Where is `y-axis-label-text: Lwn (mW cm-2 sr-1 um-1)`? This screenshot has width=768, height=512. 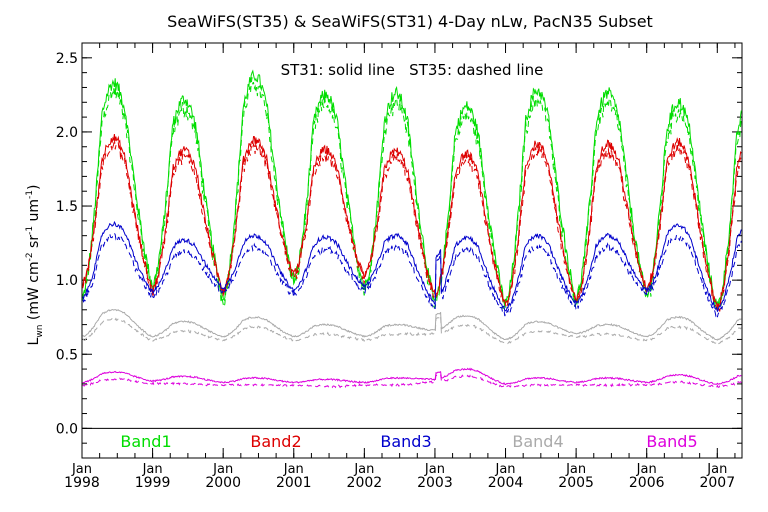
y-axis-label-text: Lwn (mW cm-2 sr-1 um-1) is located at coordinates (35, 265).